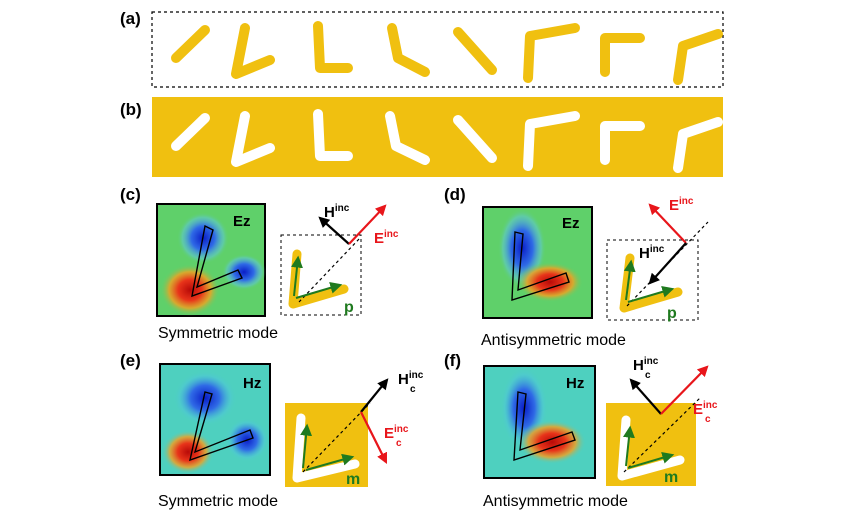 This screenshot has height=513, width=850. What do you see at coordinates (681, 205) in the screenshot?
I see `vector-label-d-1: Einc` at bounding box center [681, 205].